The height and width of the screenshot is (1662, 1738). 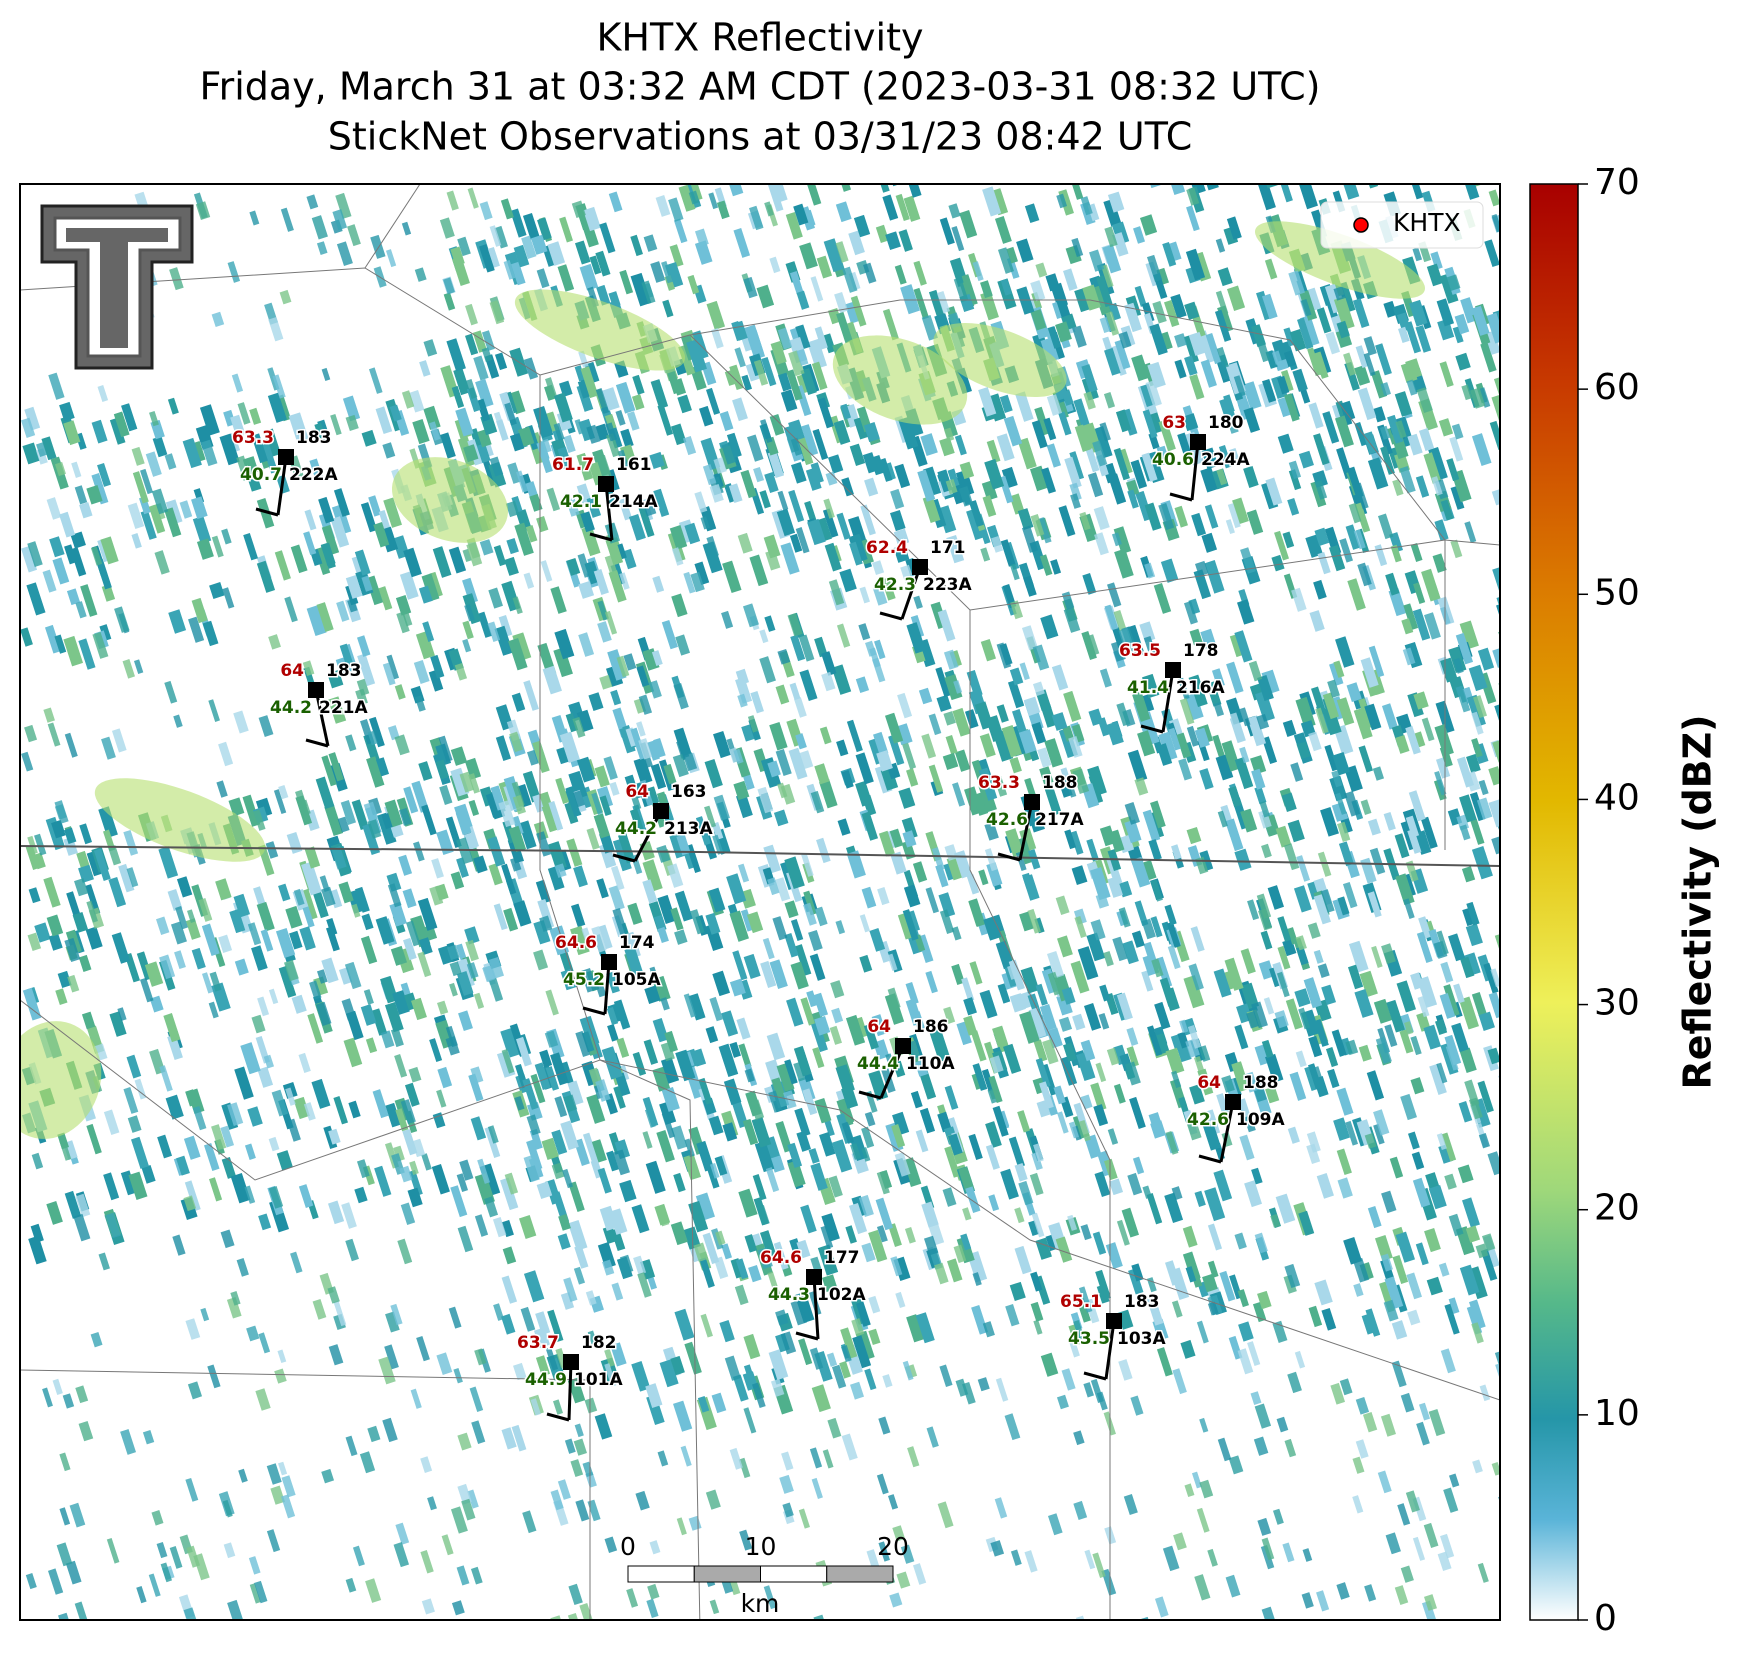 What do you see at coordinates (286, 457) in the screenshot?
I see `station-marker` at bounding box center [286, 457].